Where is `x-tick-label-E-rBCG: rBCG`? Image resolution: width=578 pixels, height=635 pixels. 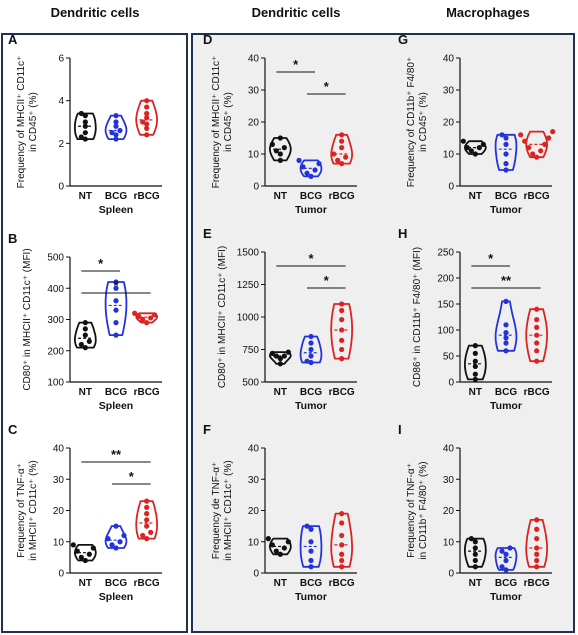 x-tick-label-E-rBCG: rBCG is located at coordinates (342, 392).